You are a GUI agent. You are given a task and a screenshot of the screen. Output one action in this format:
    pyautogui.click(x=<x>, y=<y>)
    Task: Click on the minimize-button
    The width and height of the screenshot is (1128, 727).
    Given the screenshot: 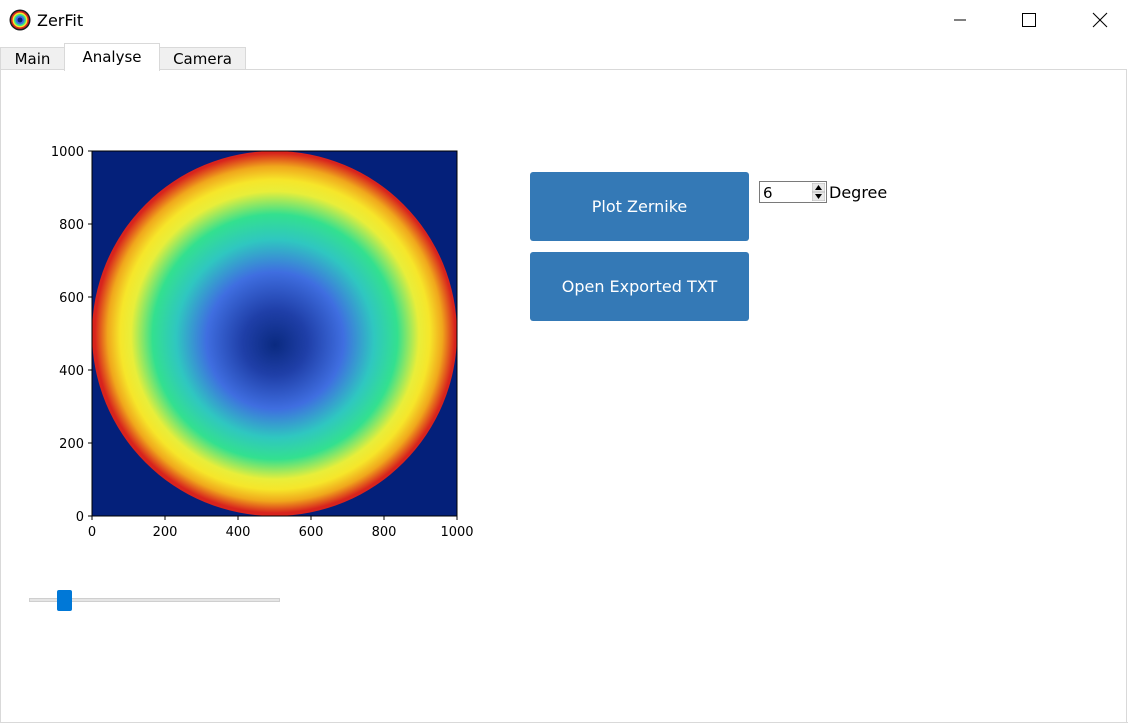 What is the action you would take?
    pyautogui.click(x=960, y=20)
    